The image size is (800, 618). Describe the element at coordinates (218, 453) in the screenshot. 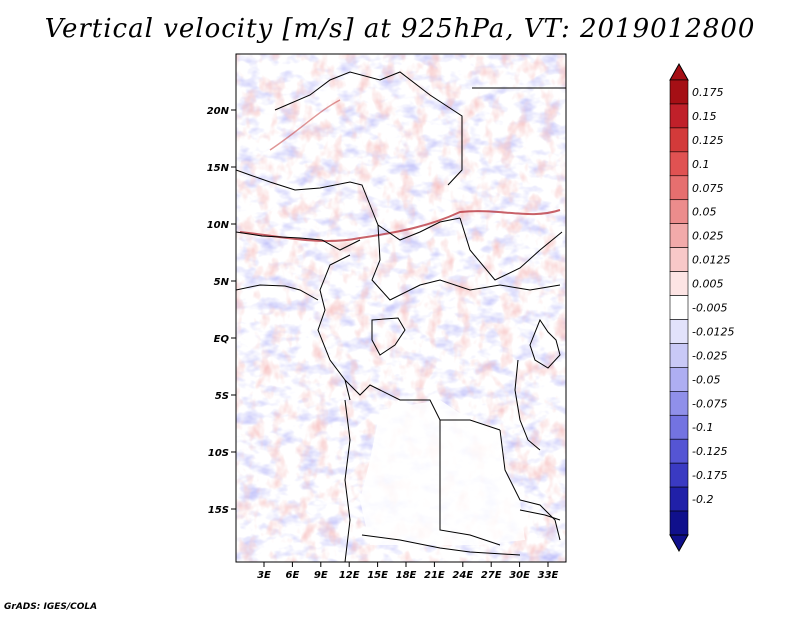

I see `lat-tick-label: 10S` at that location.